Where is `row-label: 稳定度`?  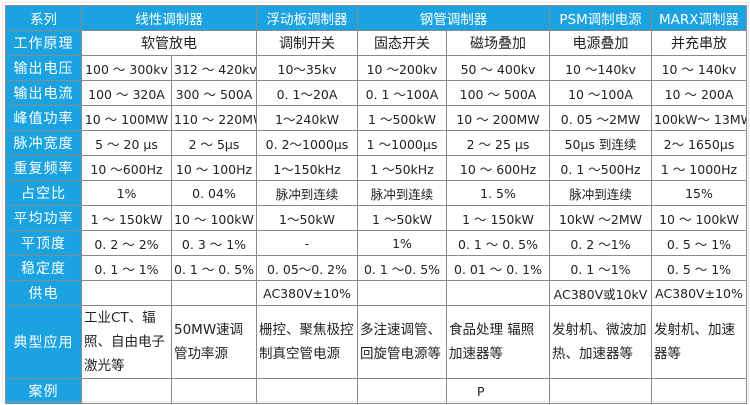 row-label: 稳定度 is located at coordinates (43, 268).